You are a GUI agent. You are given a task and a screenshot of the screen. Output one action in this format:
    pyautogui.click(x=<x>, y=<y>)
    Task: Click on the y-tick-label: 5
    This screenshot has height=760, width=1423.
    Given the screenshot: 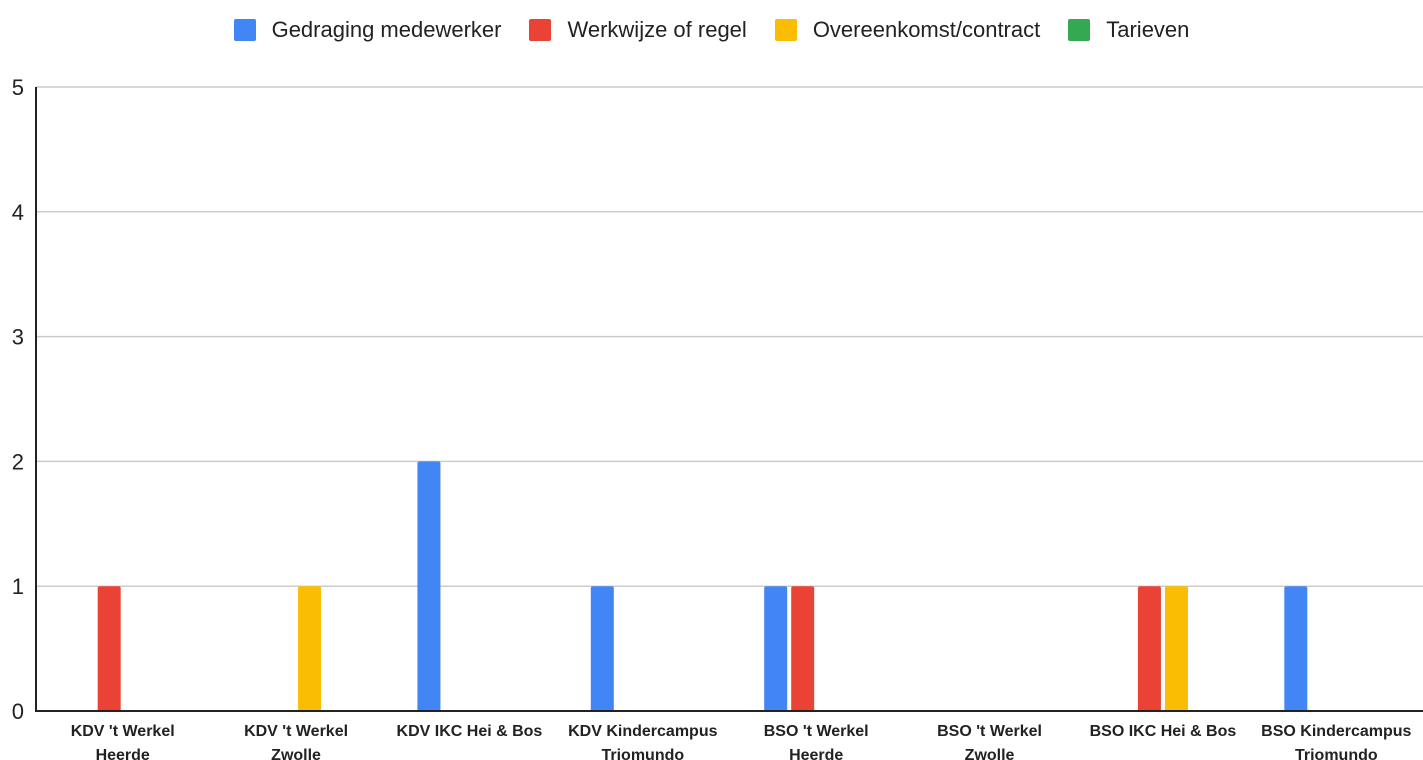 What is the action you would take?
    pyautogui.click(x=18, y=87)
    